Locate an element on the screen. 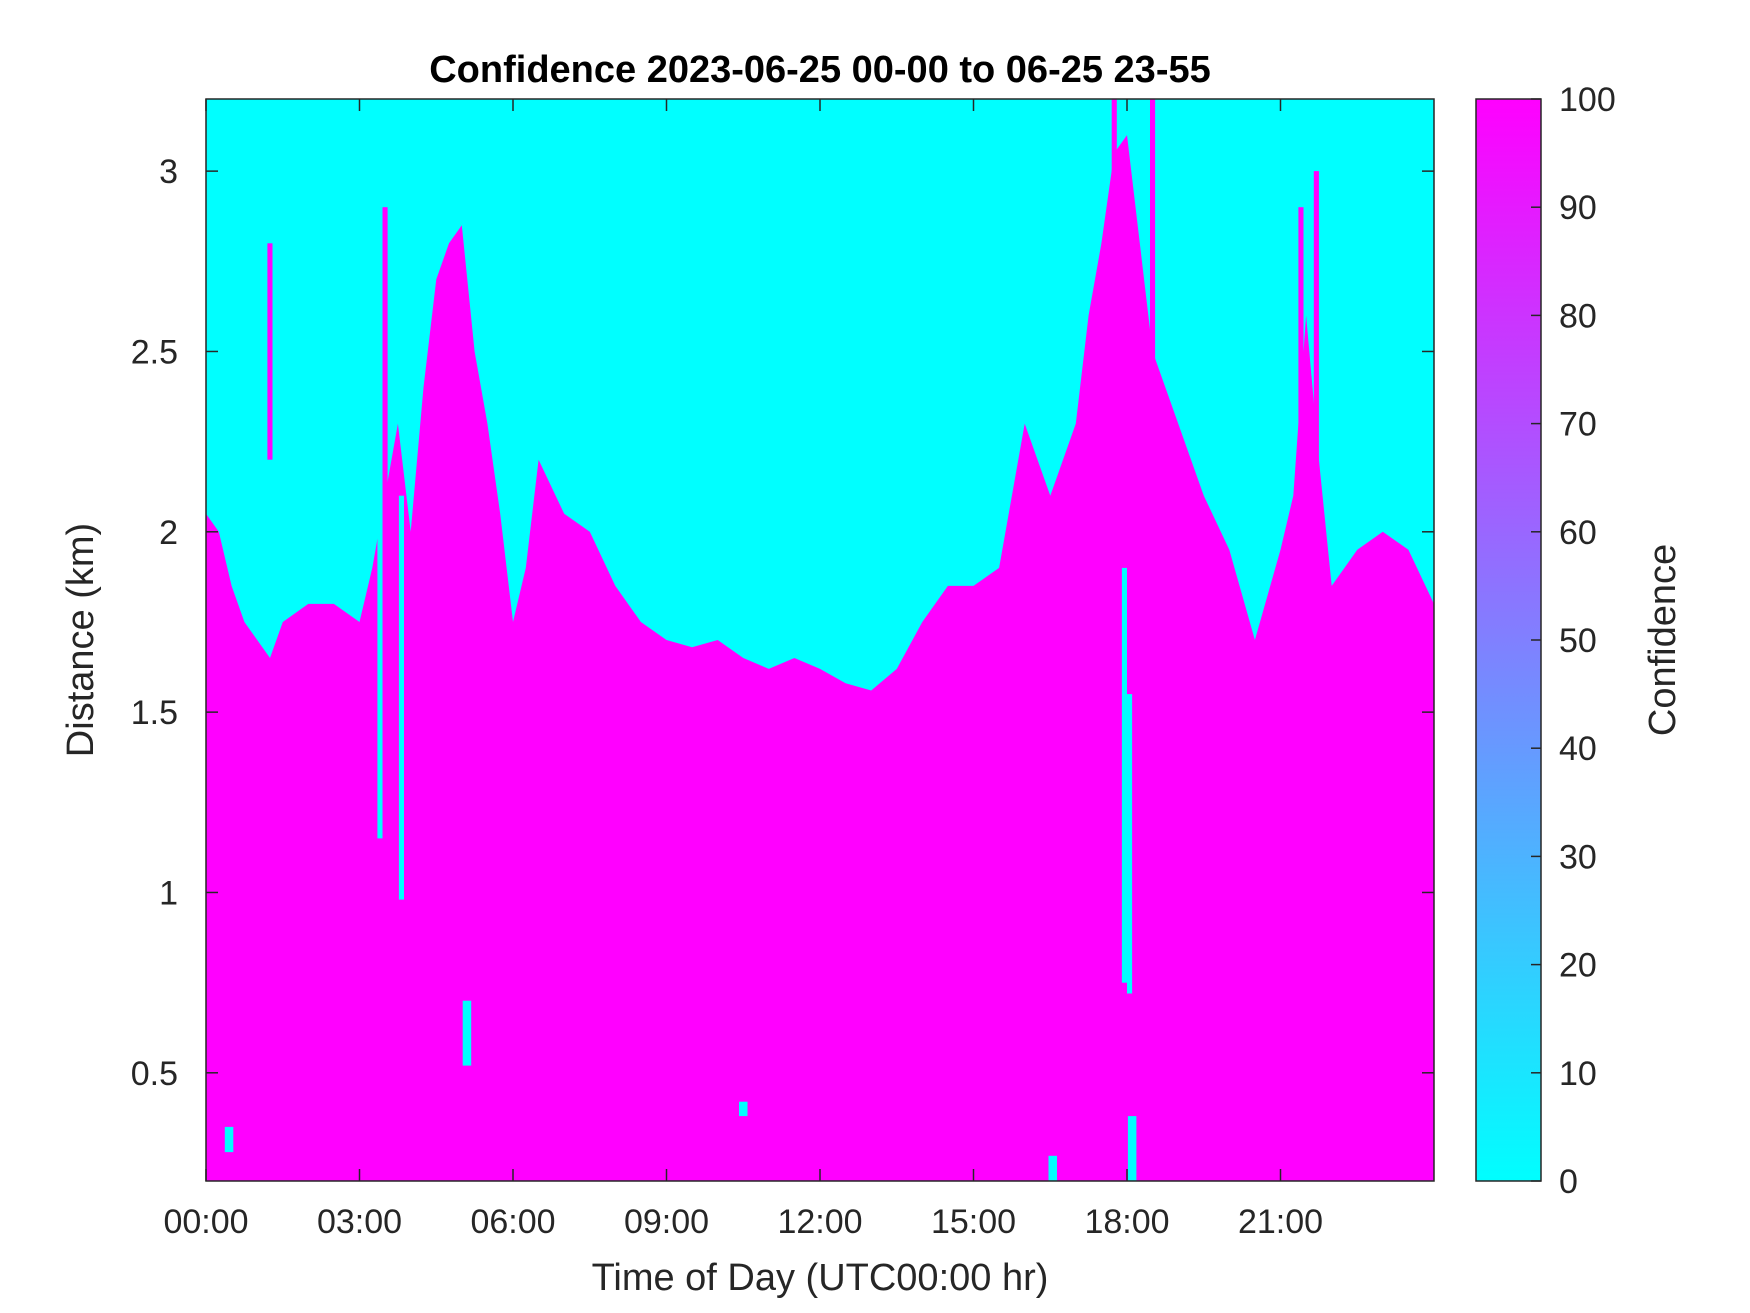 Image resolution: width=1750 pixels, height=1313 pixels. colorbar-ticks: 0 10 20 30 40 50 60 70 80 90 100 is located at coordinates (1573, 641).